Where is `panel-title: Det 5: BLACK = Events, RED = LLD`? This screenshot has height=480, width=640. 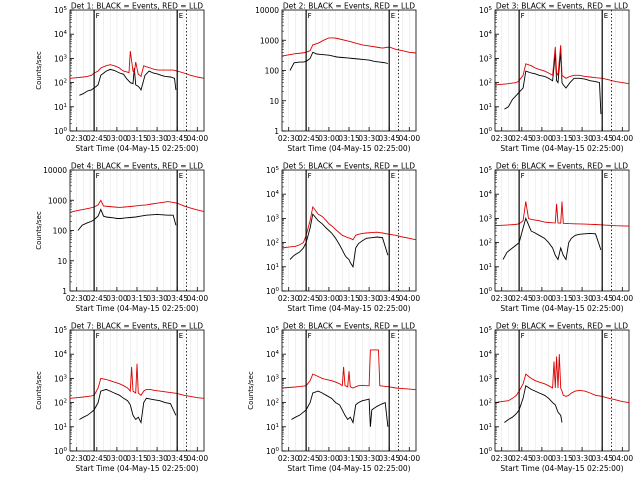
panel-title: Det 5: BLACK = Events, RED = LLD is located at coordinates (349, 166).